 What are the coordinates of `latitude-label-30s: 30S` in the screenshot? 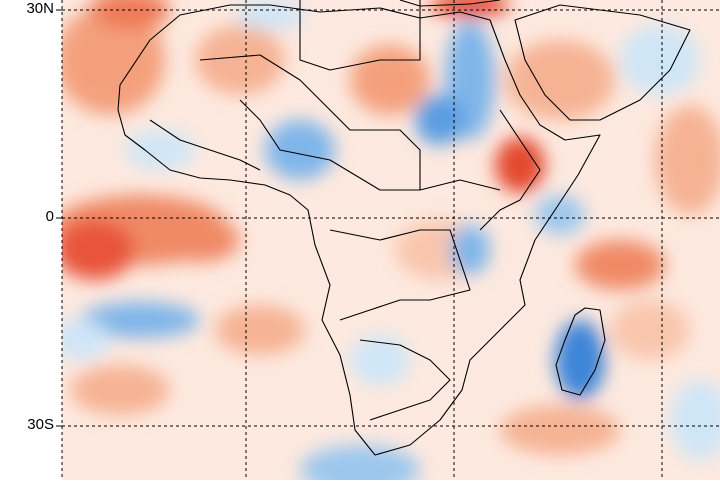 It's located at (40, 424).